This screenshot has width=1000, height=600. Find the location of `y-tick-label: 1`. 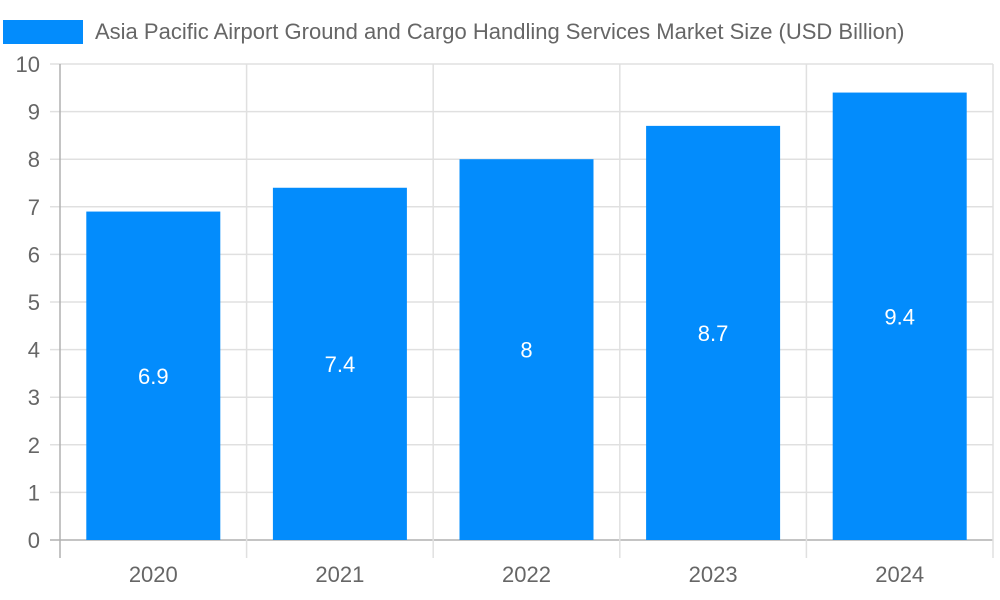

y-tick-label: 1 is located at coordinates (34, 492).